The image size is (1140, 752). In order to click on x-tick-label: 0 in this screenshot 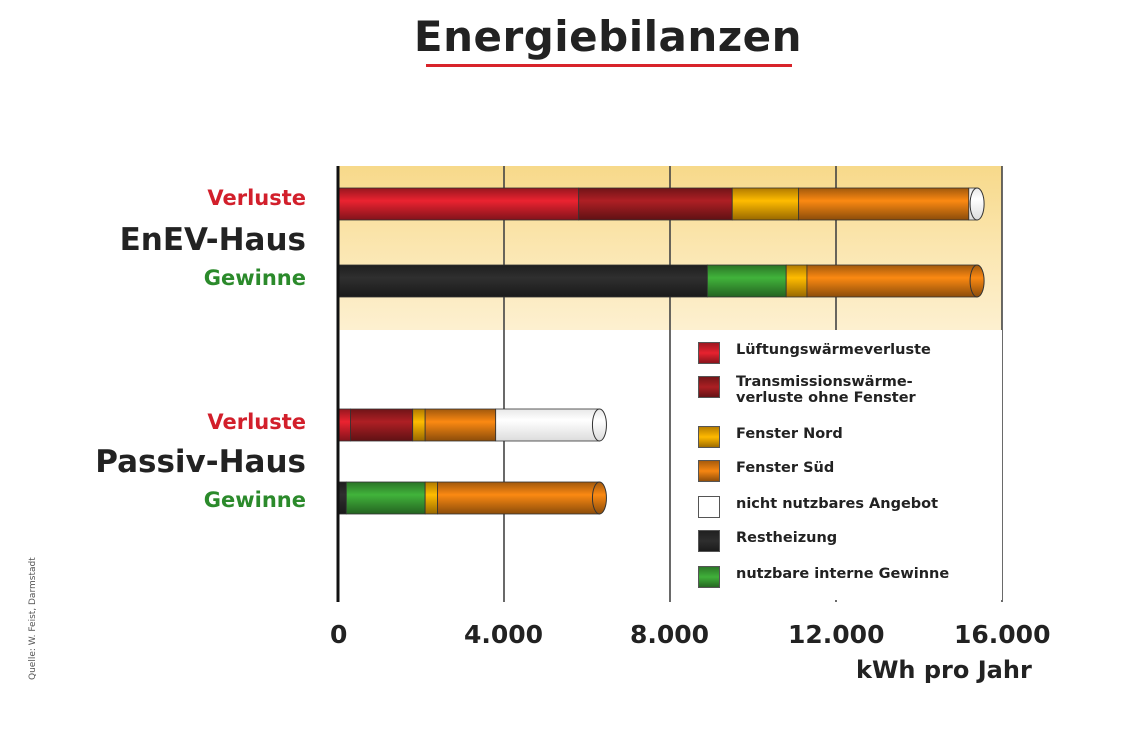, I will do `click(339, 634)`.